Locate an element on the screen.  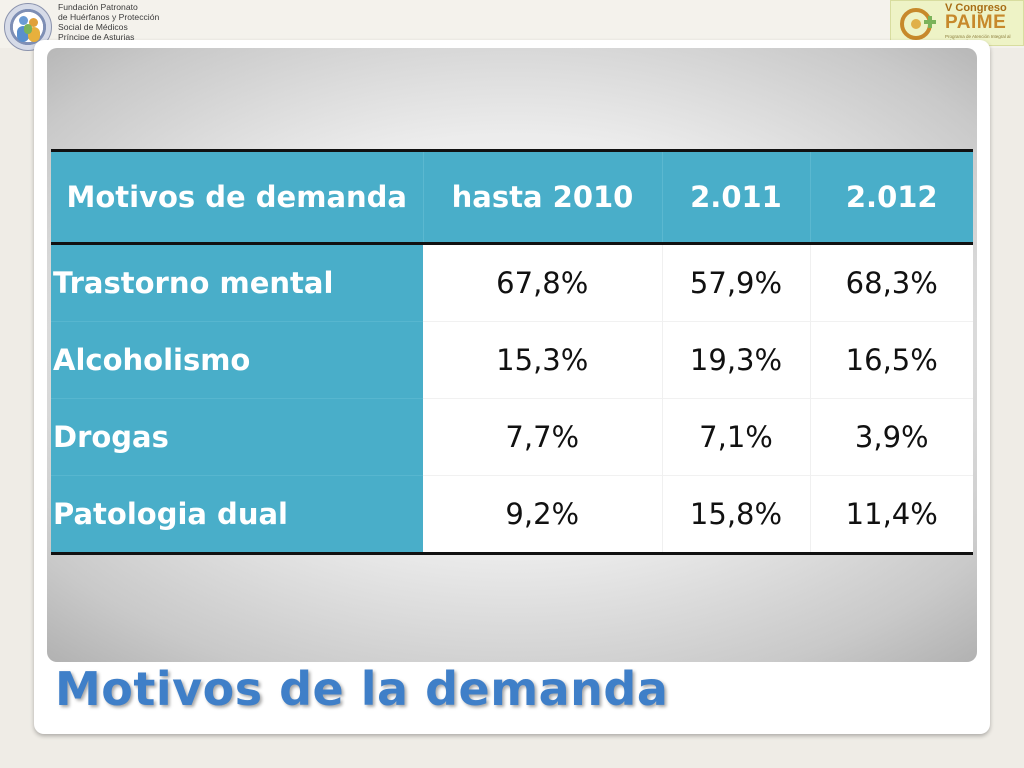
table-cell: 16,5% is located at coordinates (891, 360).